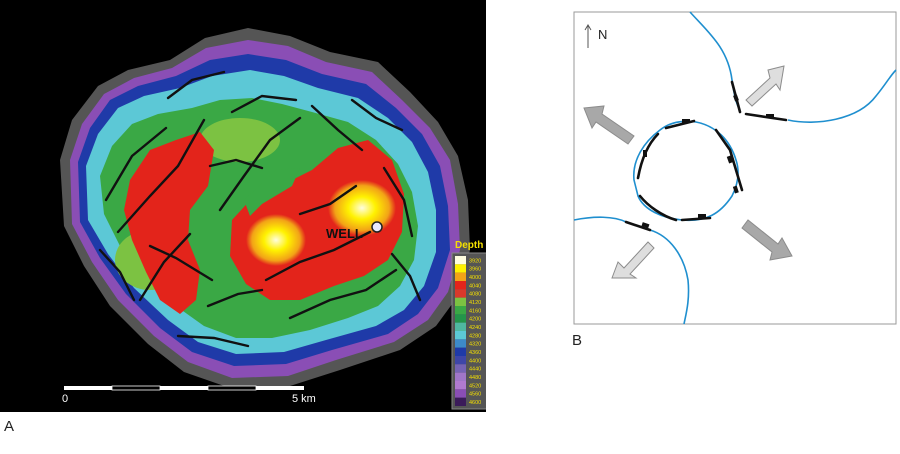 The width and height of the screenshot is (900, 454). Describe the element at coordinates (470, 245) in the screenshot. I see `legend-title: Depth (m)` at that location.